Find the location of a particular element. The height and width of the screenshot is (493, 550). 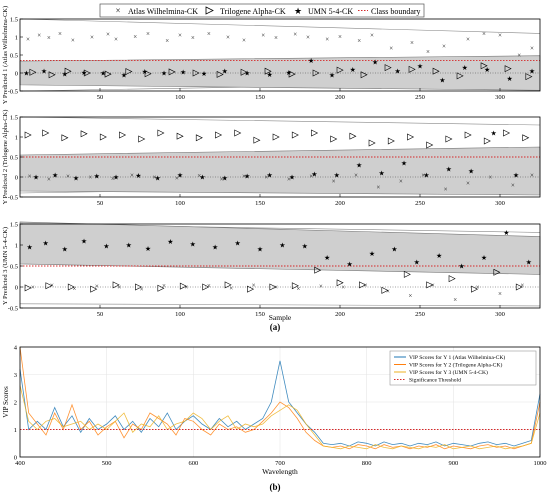

x-tick-label: 600 is located at coordinates (193, 463).